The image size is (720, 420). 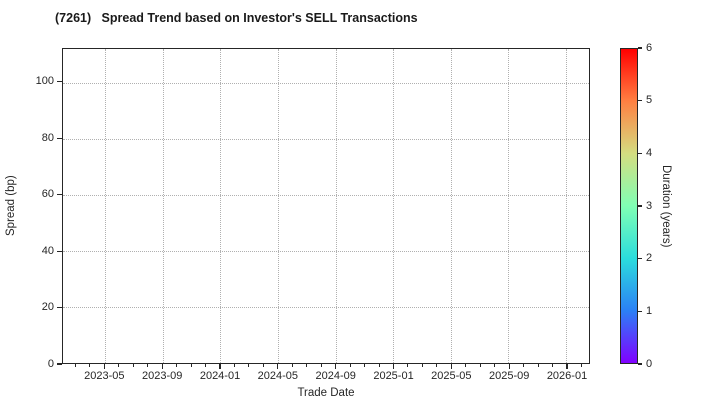 What do you see at coordinates (666, 206) in the screenshot?
I see `colorbar-label: Duration (years)` at bounding box center [666, 206].